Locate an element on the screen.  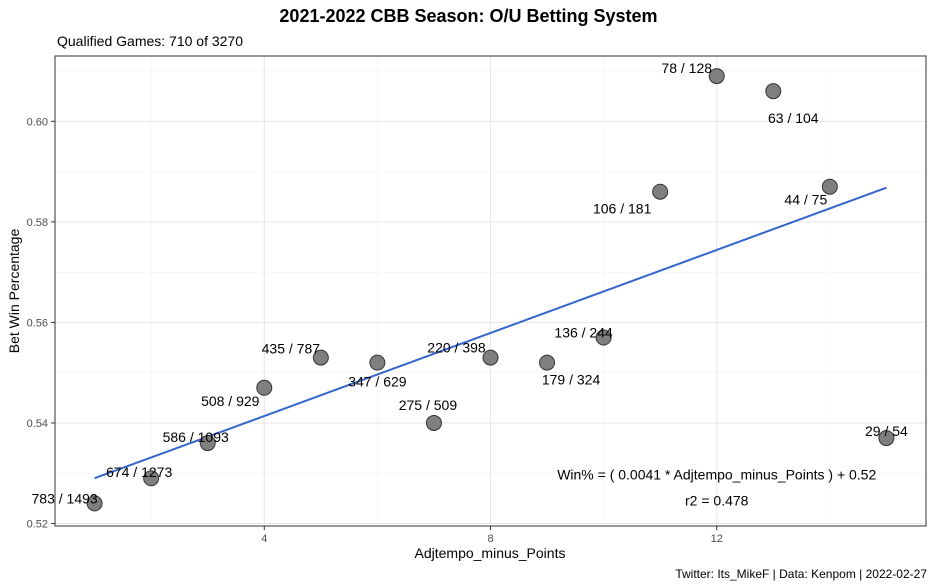
point-label: 78 / 128 is located at coordinates (686, 68).